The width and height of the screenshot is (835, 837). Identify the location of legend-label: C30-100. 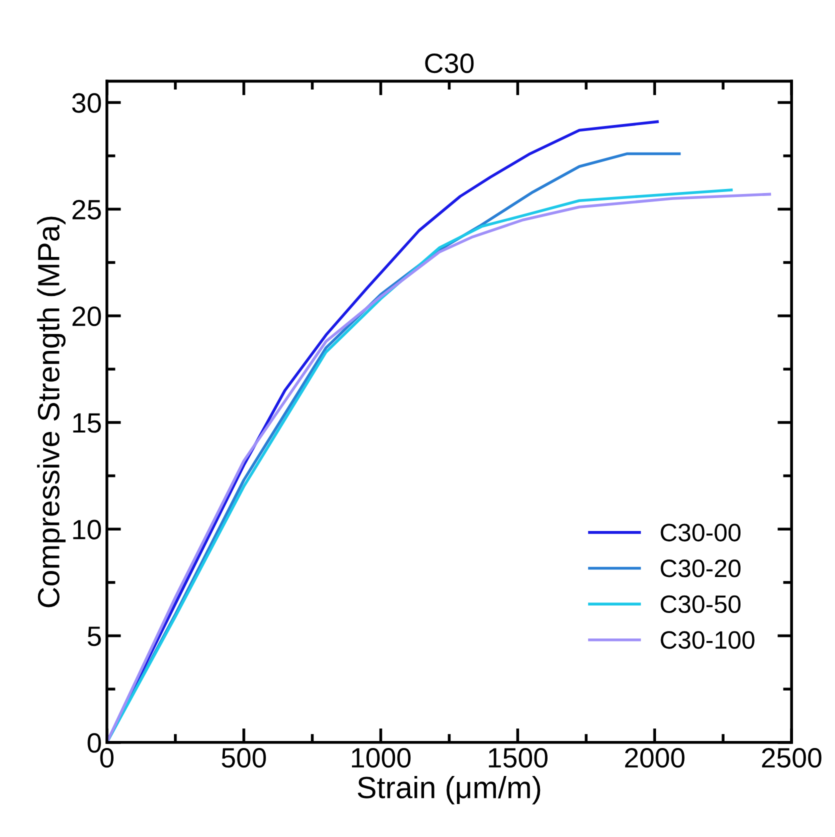
(707, 640).